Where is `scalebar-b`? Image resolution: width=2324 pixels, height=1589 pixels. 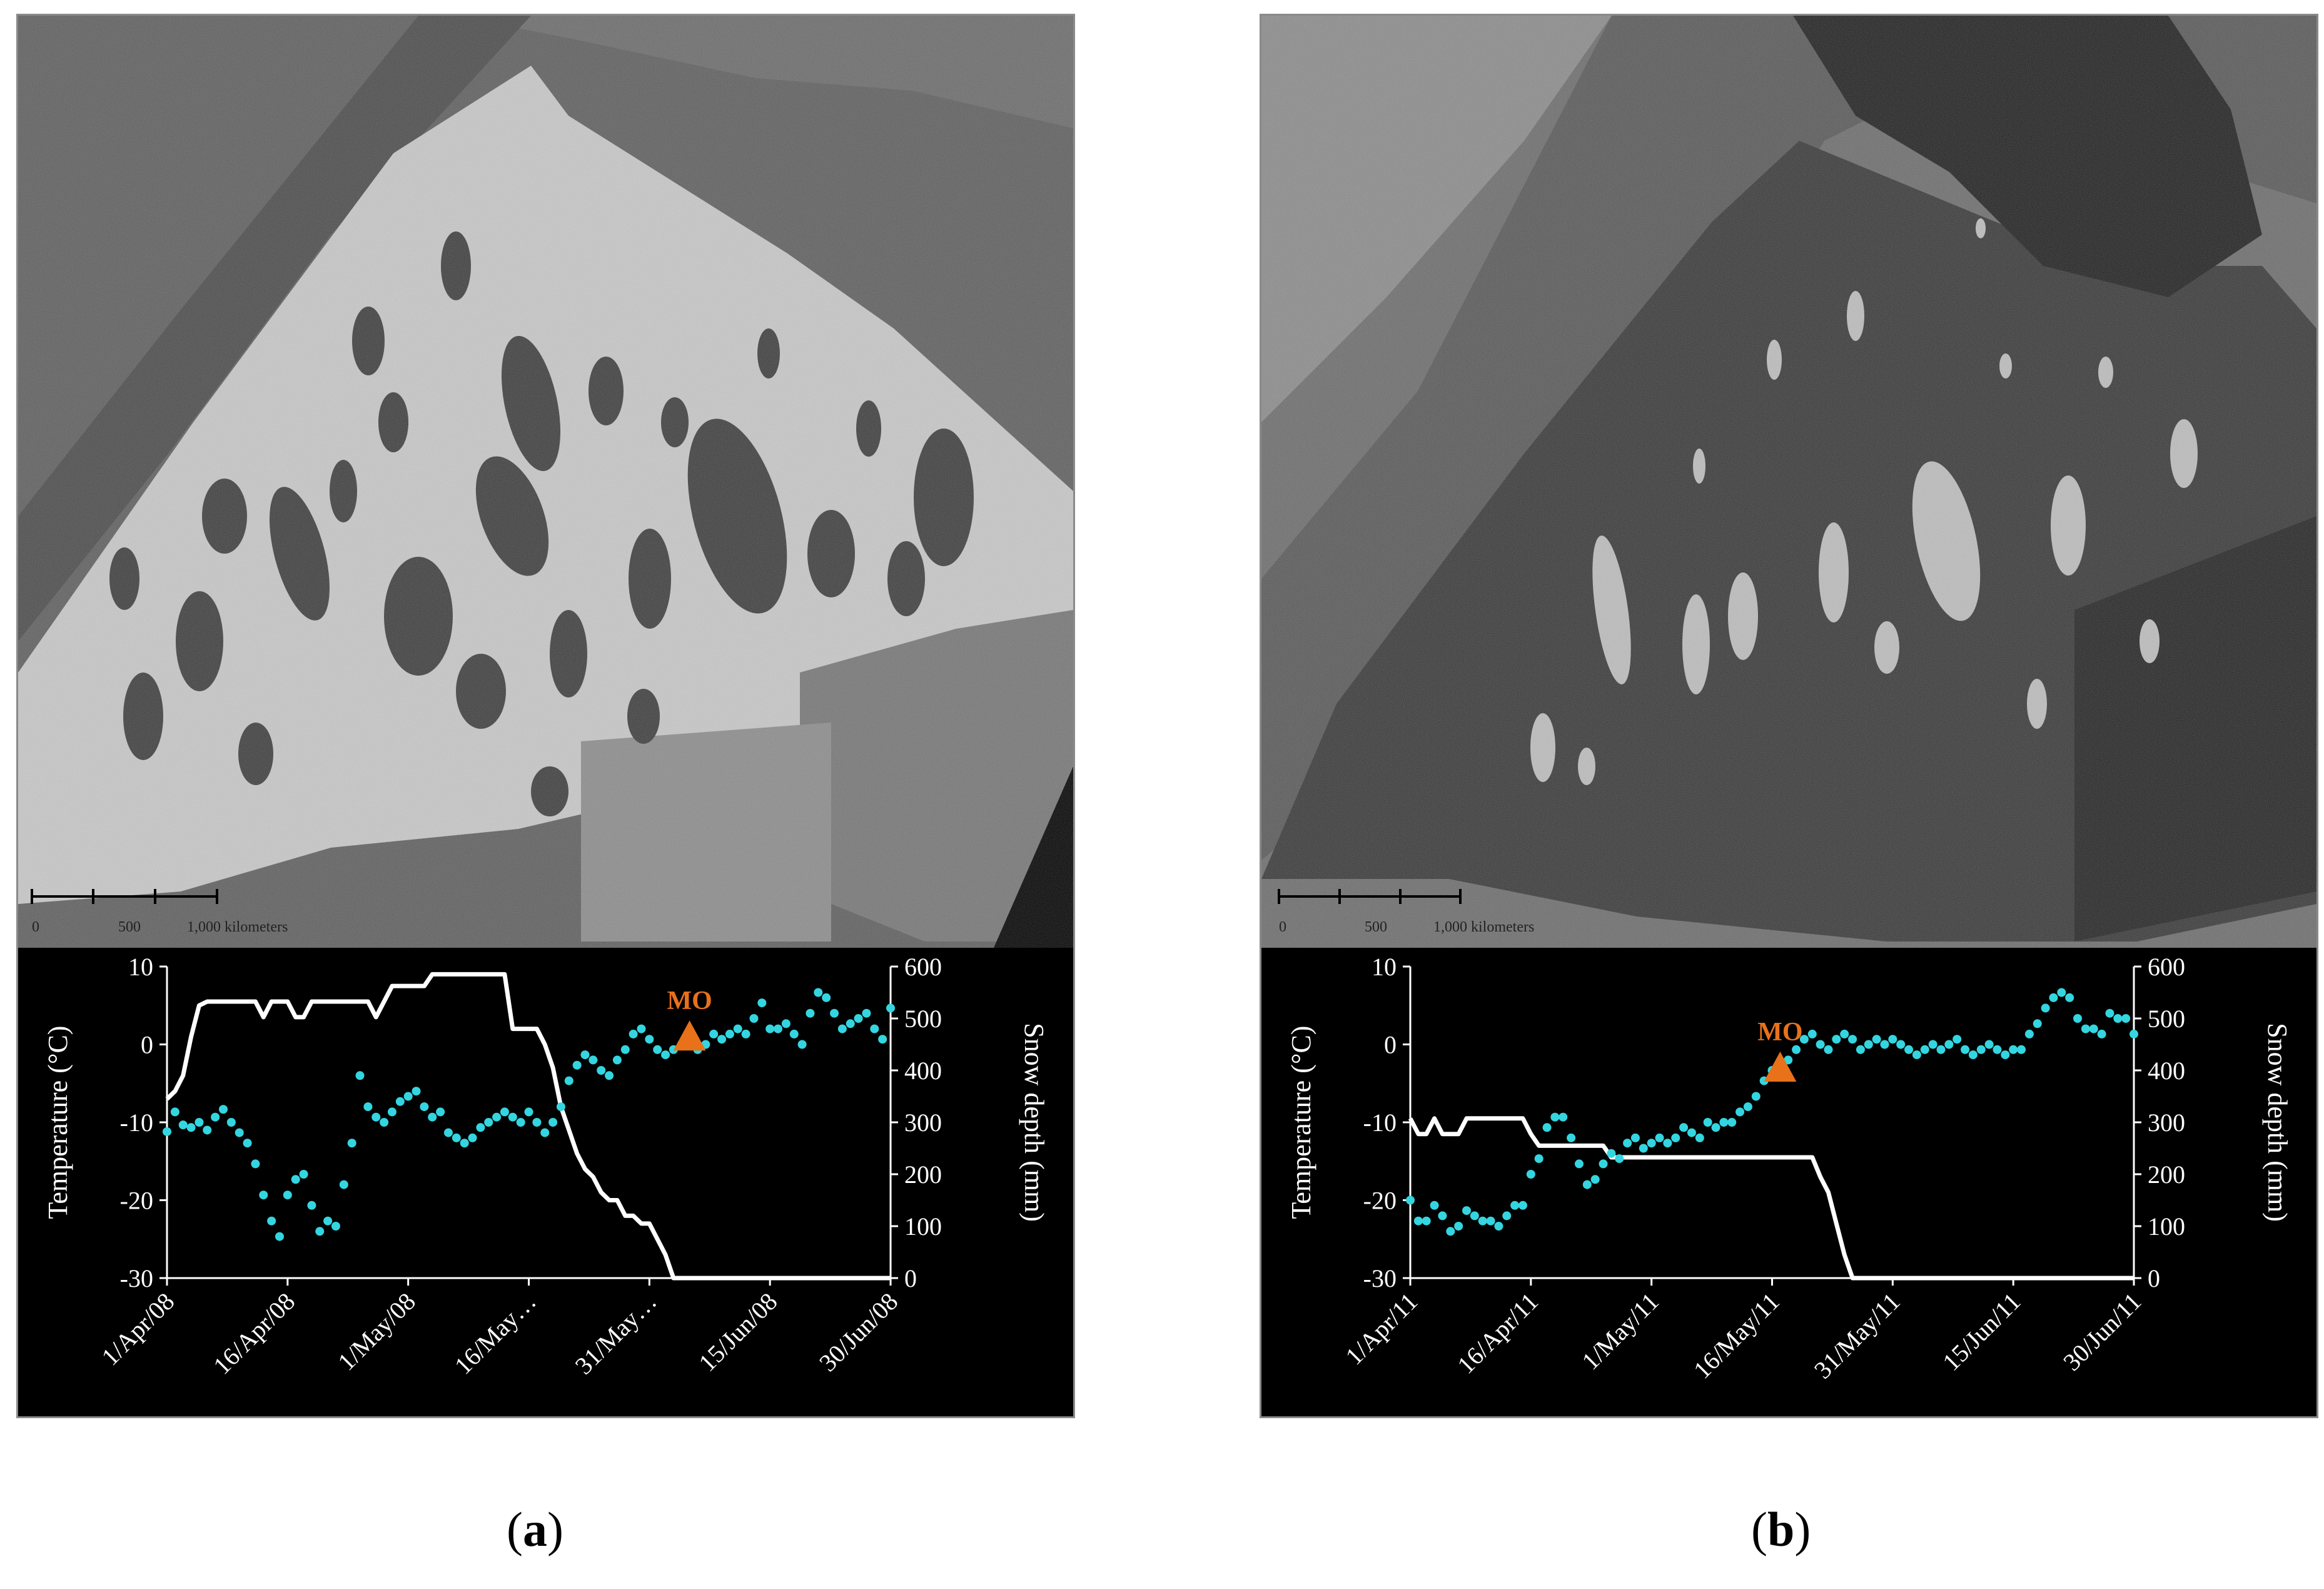 scalebar-b is located at coordinates (1370, 897).